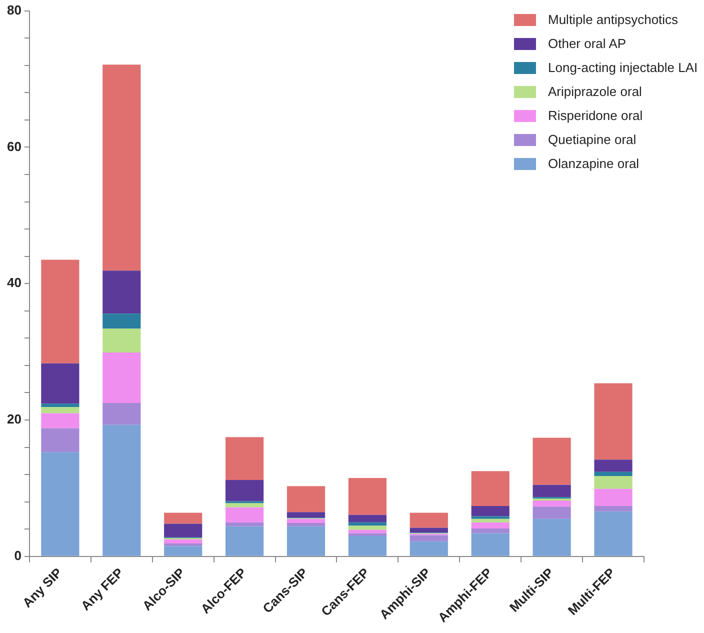 The image size is (704, 633). Describe the element at coordinates (623, 67) in the screenshot. I see `legend-label: Long-acting injectable LAI` at that location.